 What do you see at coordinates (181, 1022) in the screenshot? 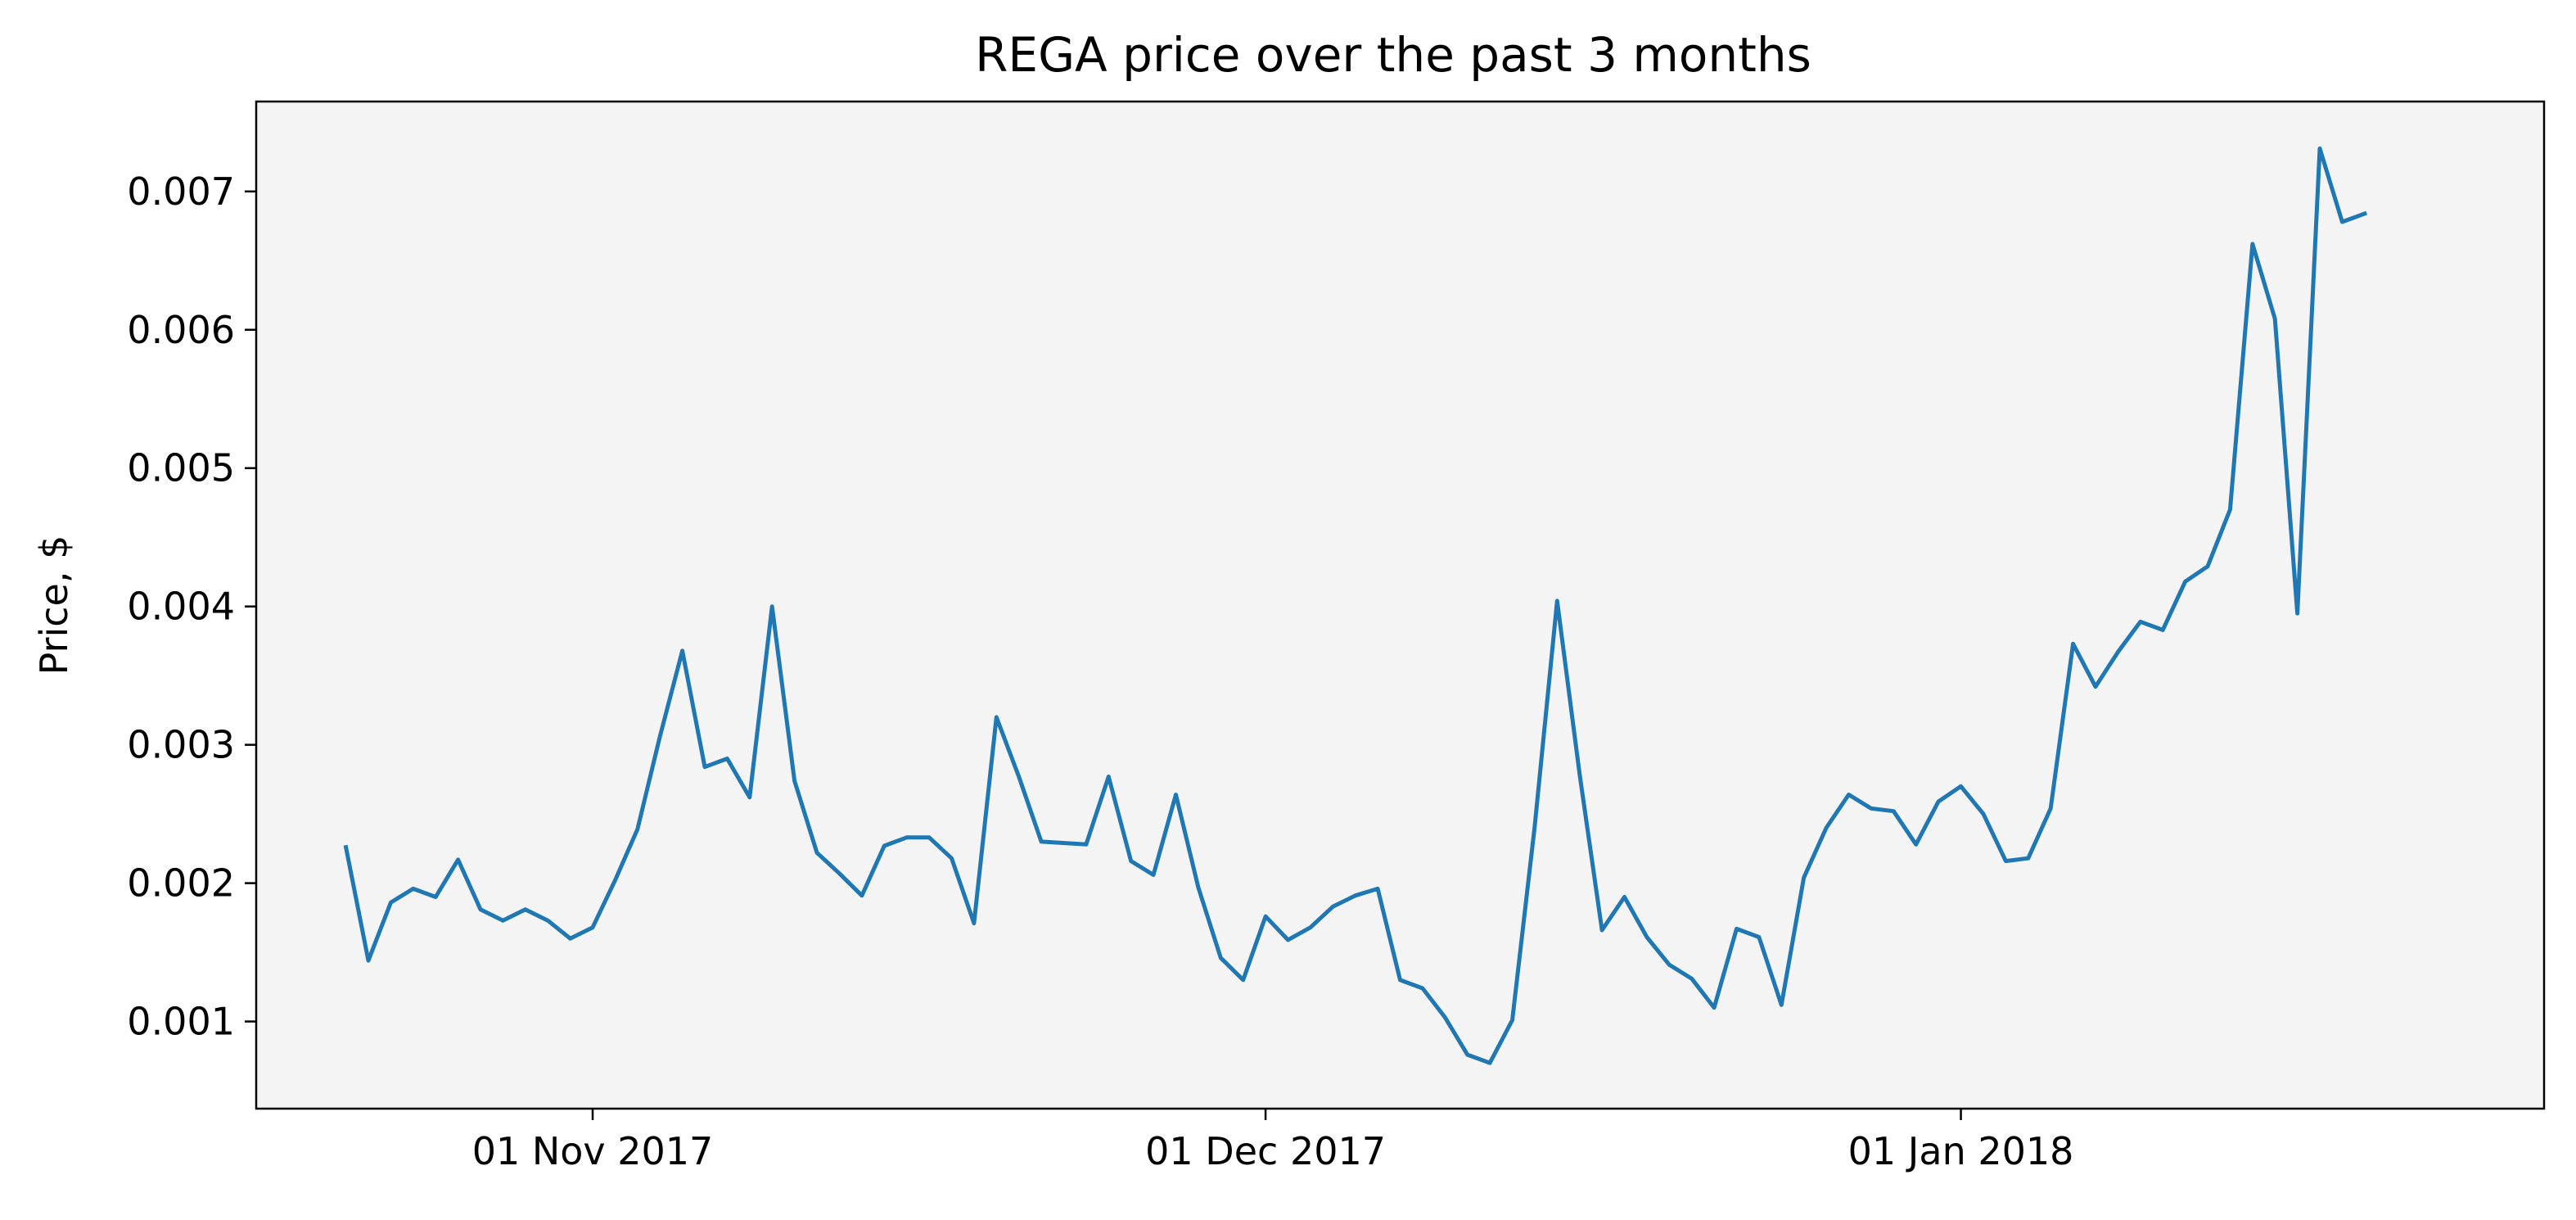
I see `y-tick-label: 0.001` at bounding box center [181, 1022].